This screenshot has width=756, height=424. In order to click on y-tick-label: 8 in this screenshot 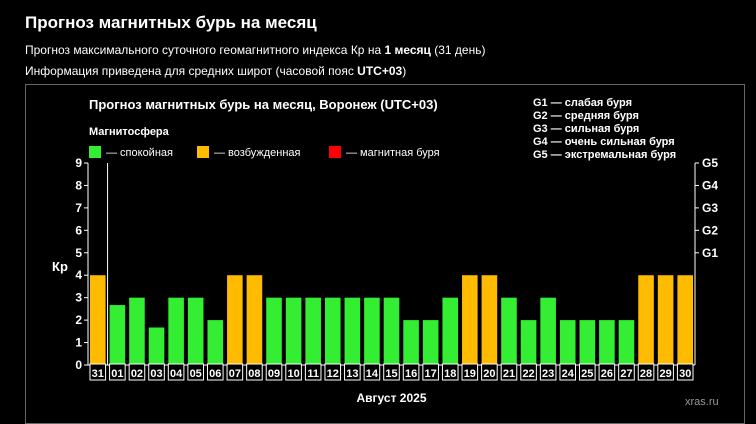, I will do `click(78, 185)`.